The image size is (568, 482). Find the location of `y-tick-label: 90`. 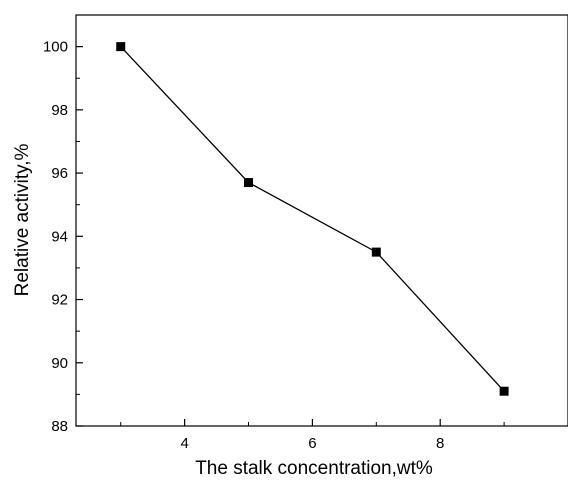

y-tick-label: 90 is located at coordinates (59, 363).